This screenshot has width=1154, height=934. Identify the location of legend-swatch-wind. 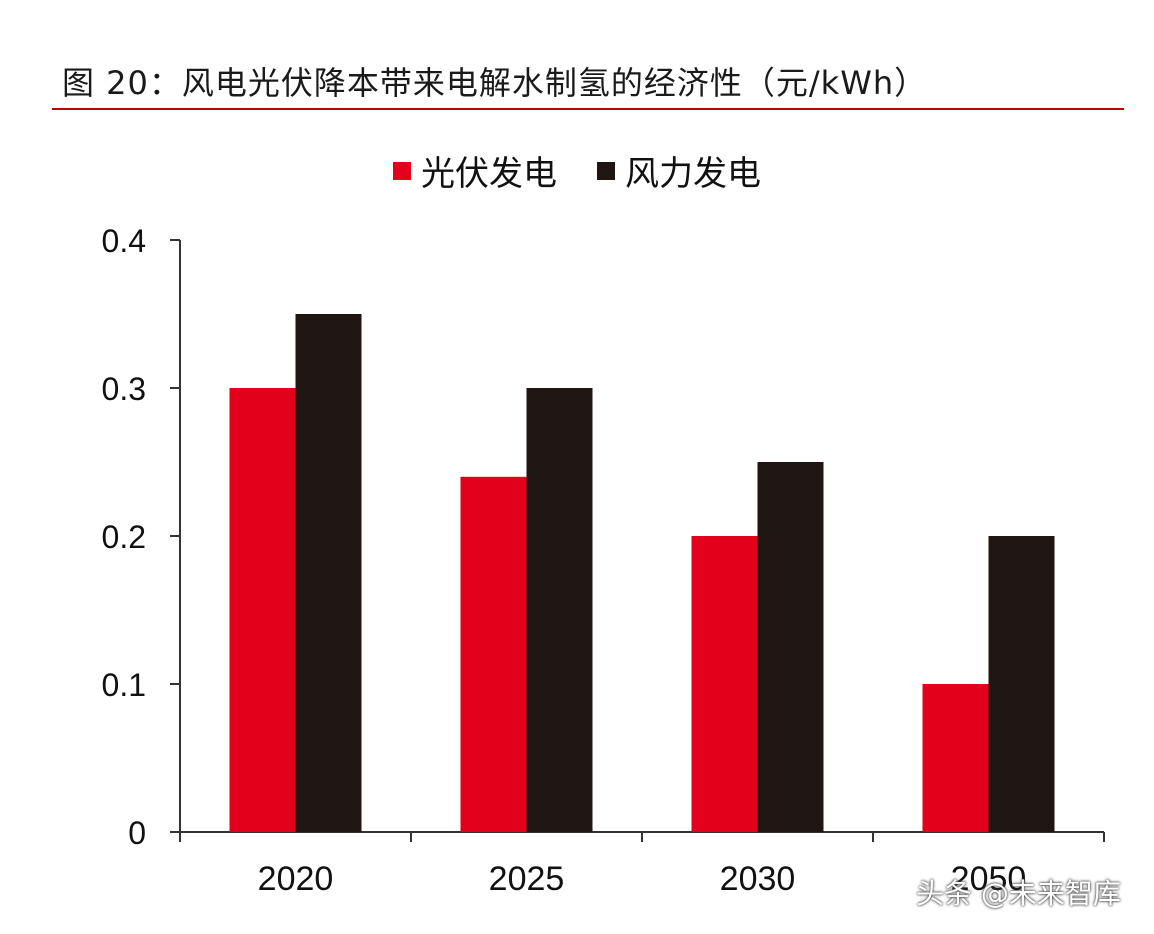
(606, 170).